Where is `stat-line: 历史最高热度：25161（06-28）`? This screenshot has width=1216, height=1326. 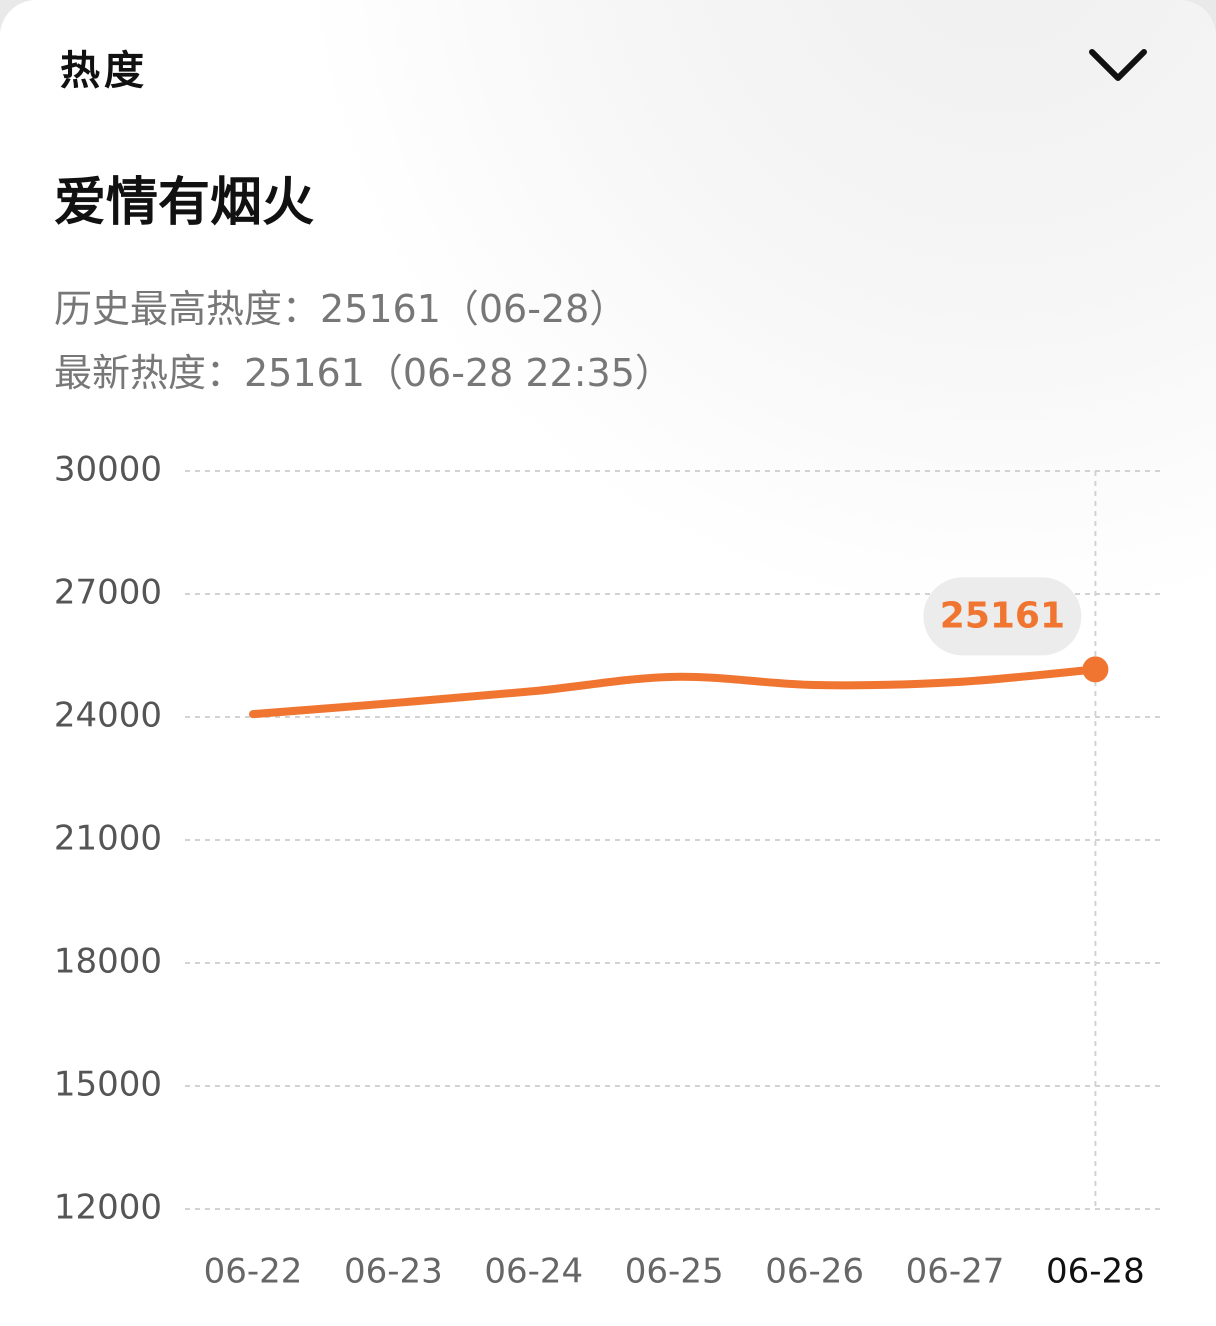
stat-line: 历史最高热度：25161（06-28） is located at coordinates (341, 309).